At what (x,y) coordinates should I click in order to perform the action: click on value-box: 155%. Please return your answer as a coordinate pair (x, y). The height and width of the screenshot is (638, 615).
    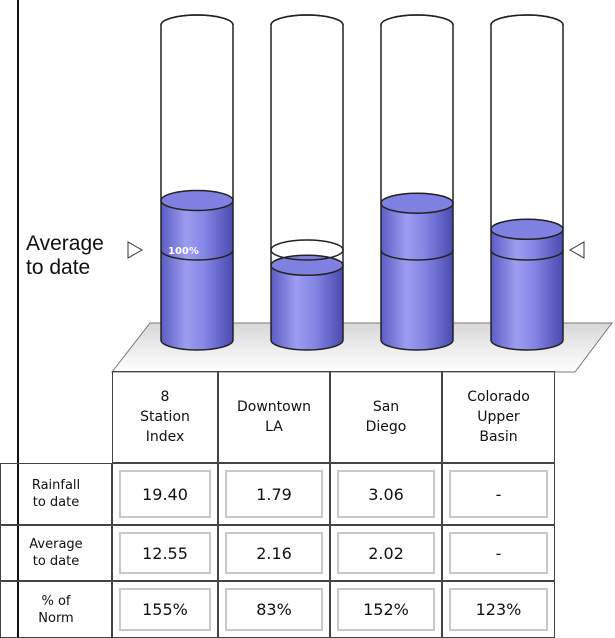
    Looking at the image, I should click on (165, 609).